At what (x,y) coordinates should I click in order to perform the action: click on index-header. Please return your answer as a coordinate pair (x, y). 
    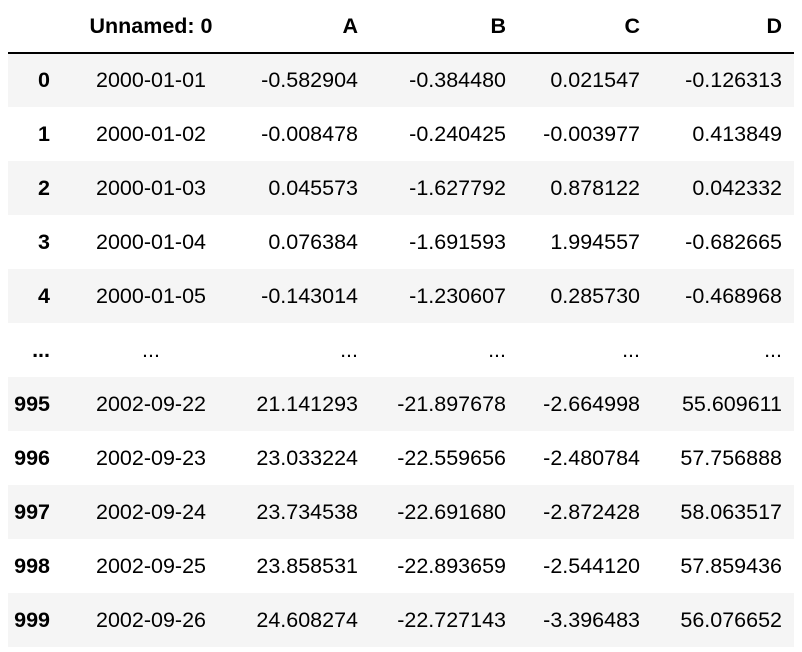
    Looking at the image, I should click on (39, 27).